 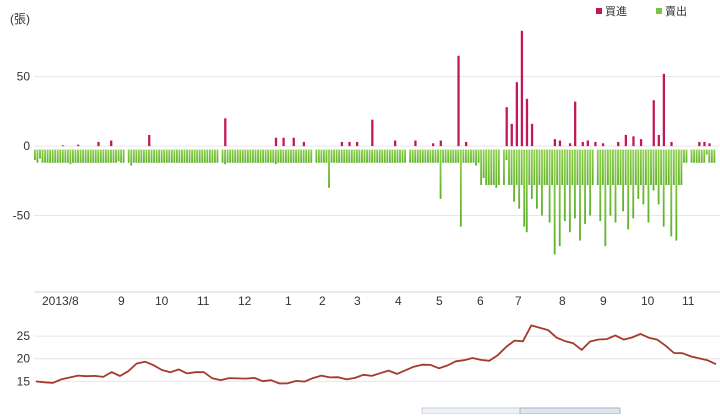 I want to click on legend-swatch-buy, so click(x=599, y=11).